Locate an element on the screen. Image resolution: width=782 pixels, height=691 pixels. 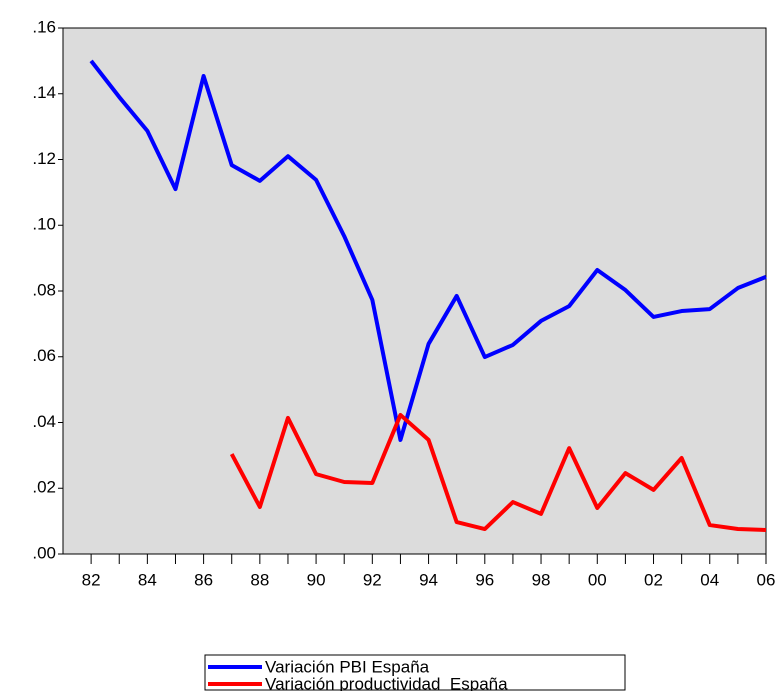
y-tick-label: .10 is located at coordinates (44, 224).